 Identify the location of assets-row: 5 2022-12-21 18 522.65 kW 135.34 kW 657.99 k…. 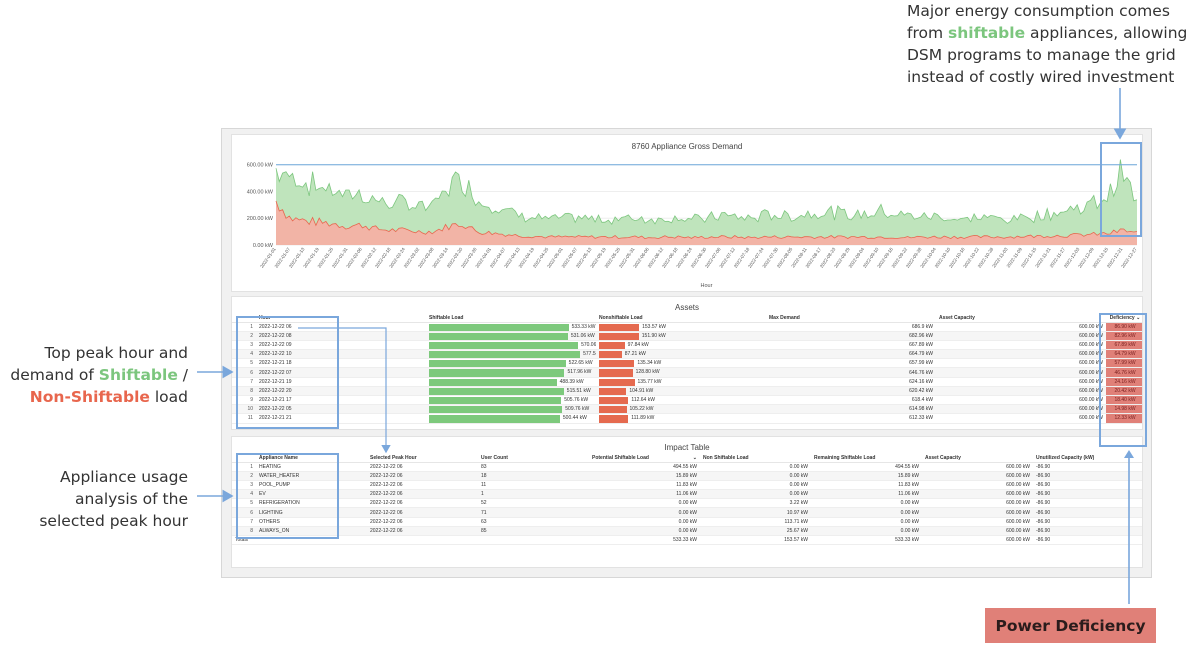
(687, 363).